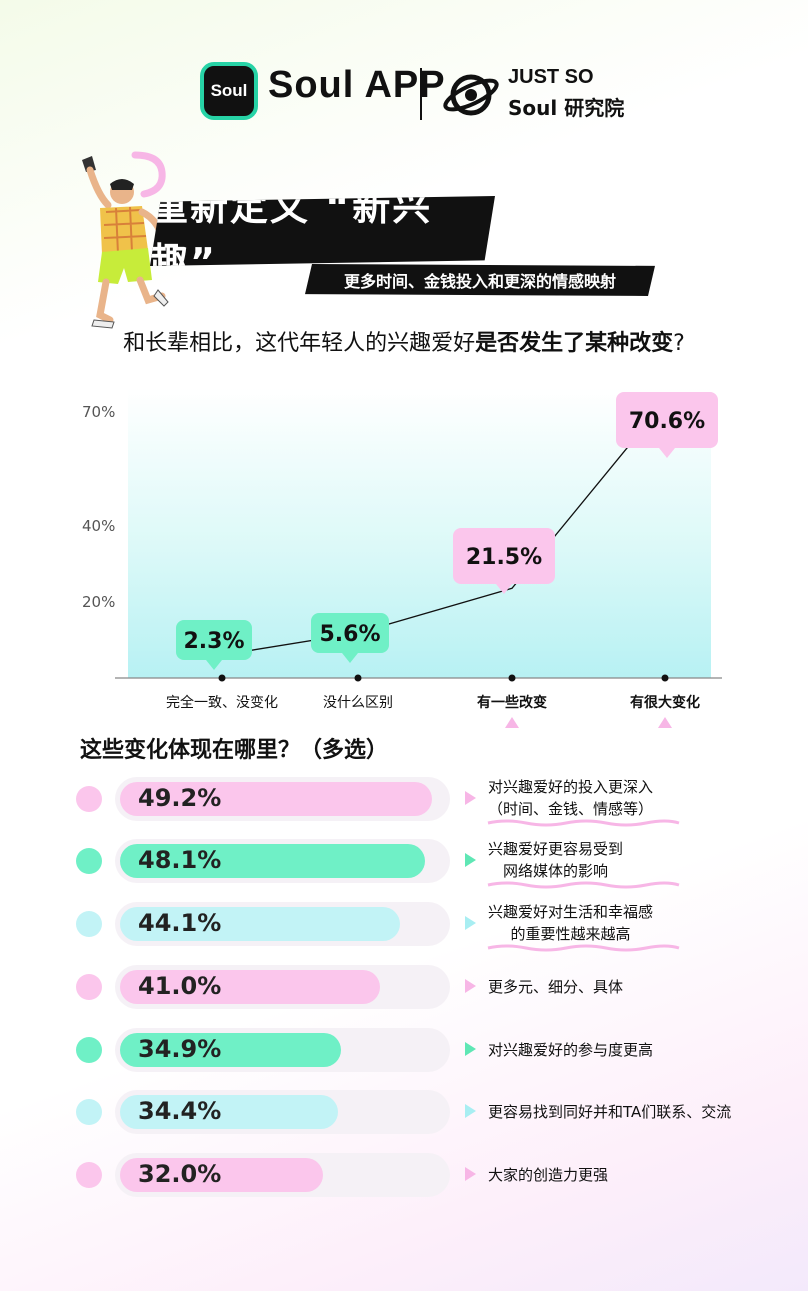 This screenshot has width=808, height=1291. Describe the element at coordinates (234, 750) in the screenshot. I see `bar-chart-title: 这些变化体现在哪里？（多选）` at that location.